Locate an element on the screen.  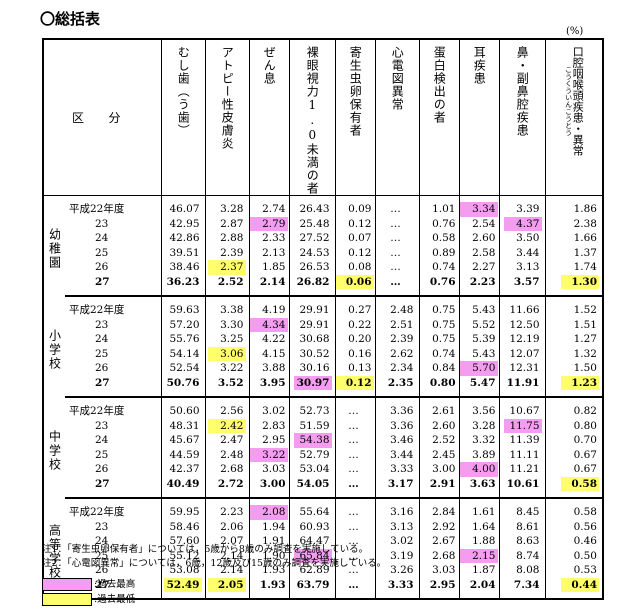
value-text: 60.93 is located at coordinates (314, 526).